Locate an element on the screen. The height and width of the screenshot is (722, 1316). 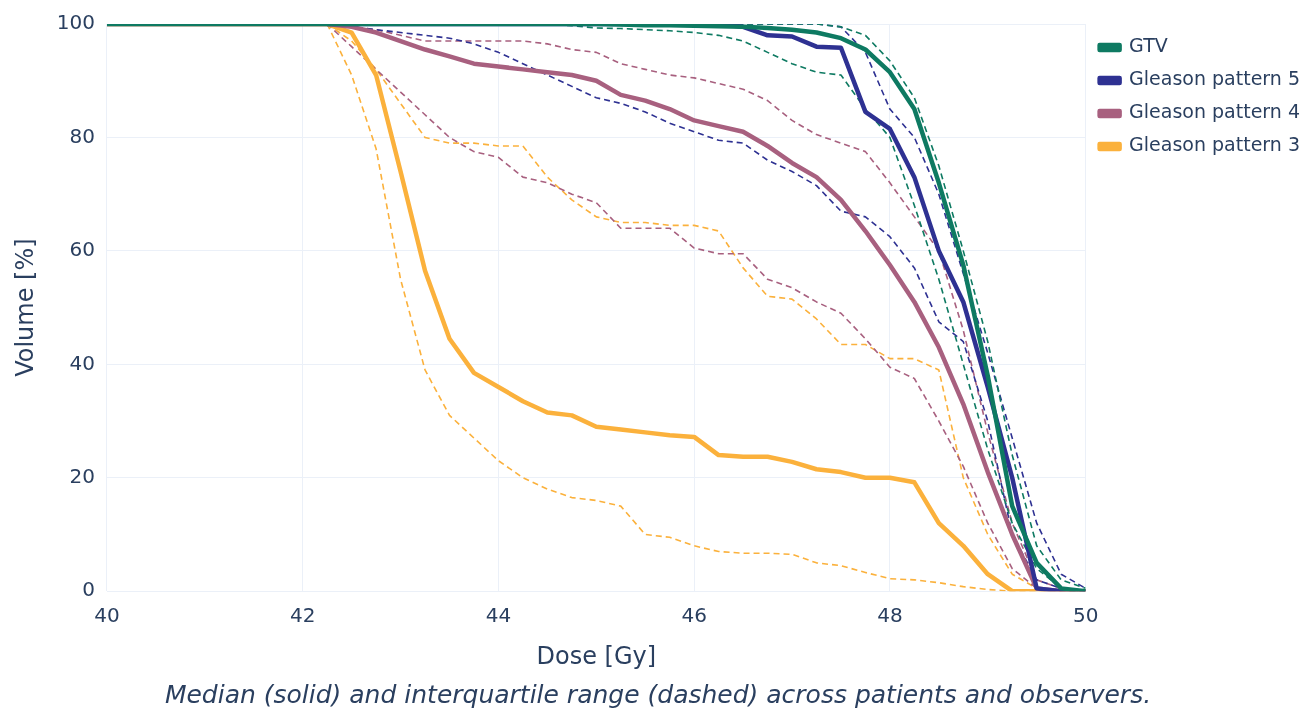
x-tick-label: 40 is located at coordinates (107, 615).